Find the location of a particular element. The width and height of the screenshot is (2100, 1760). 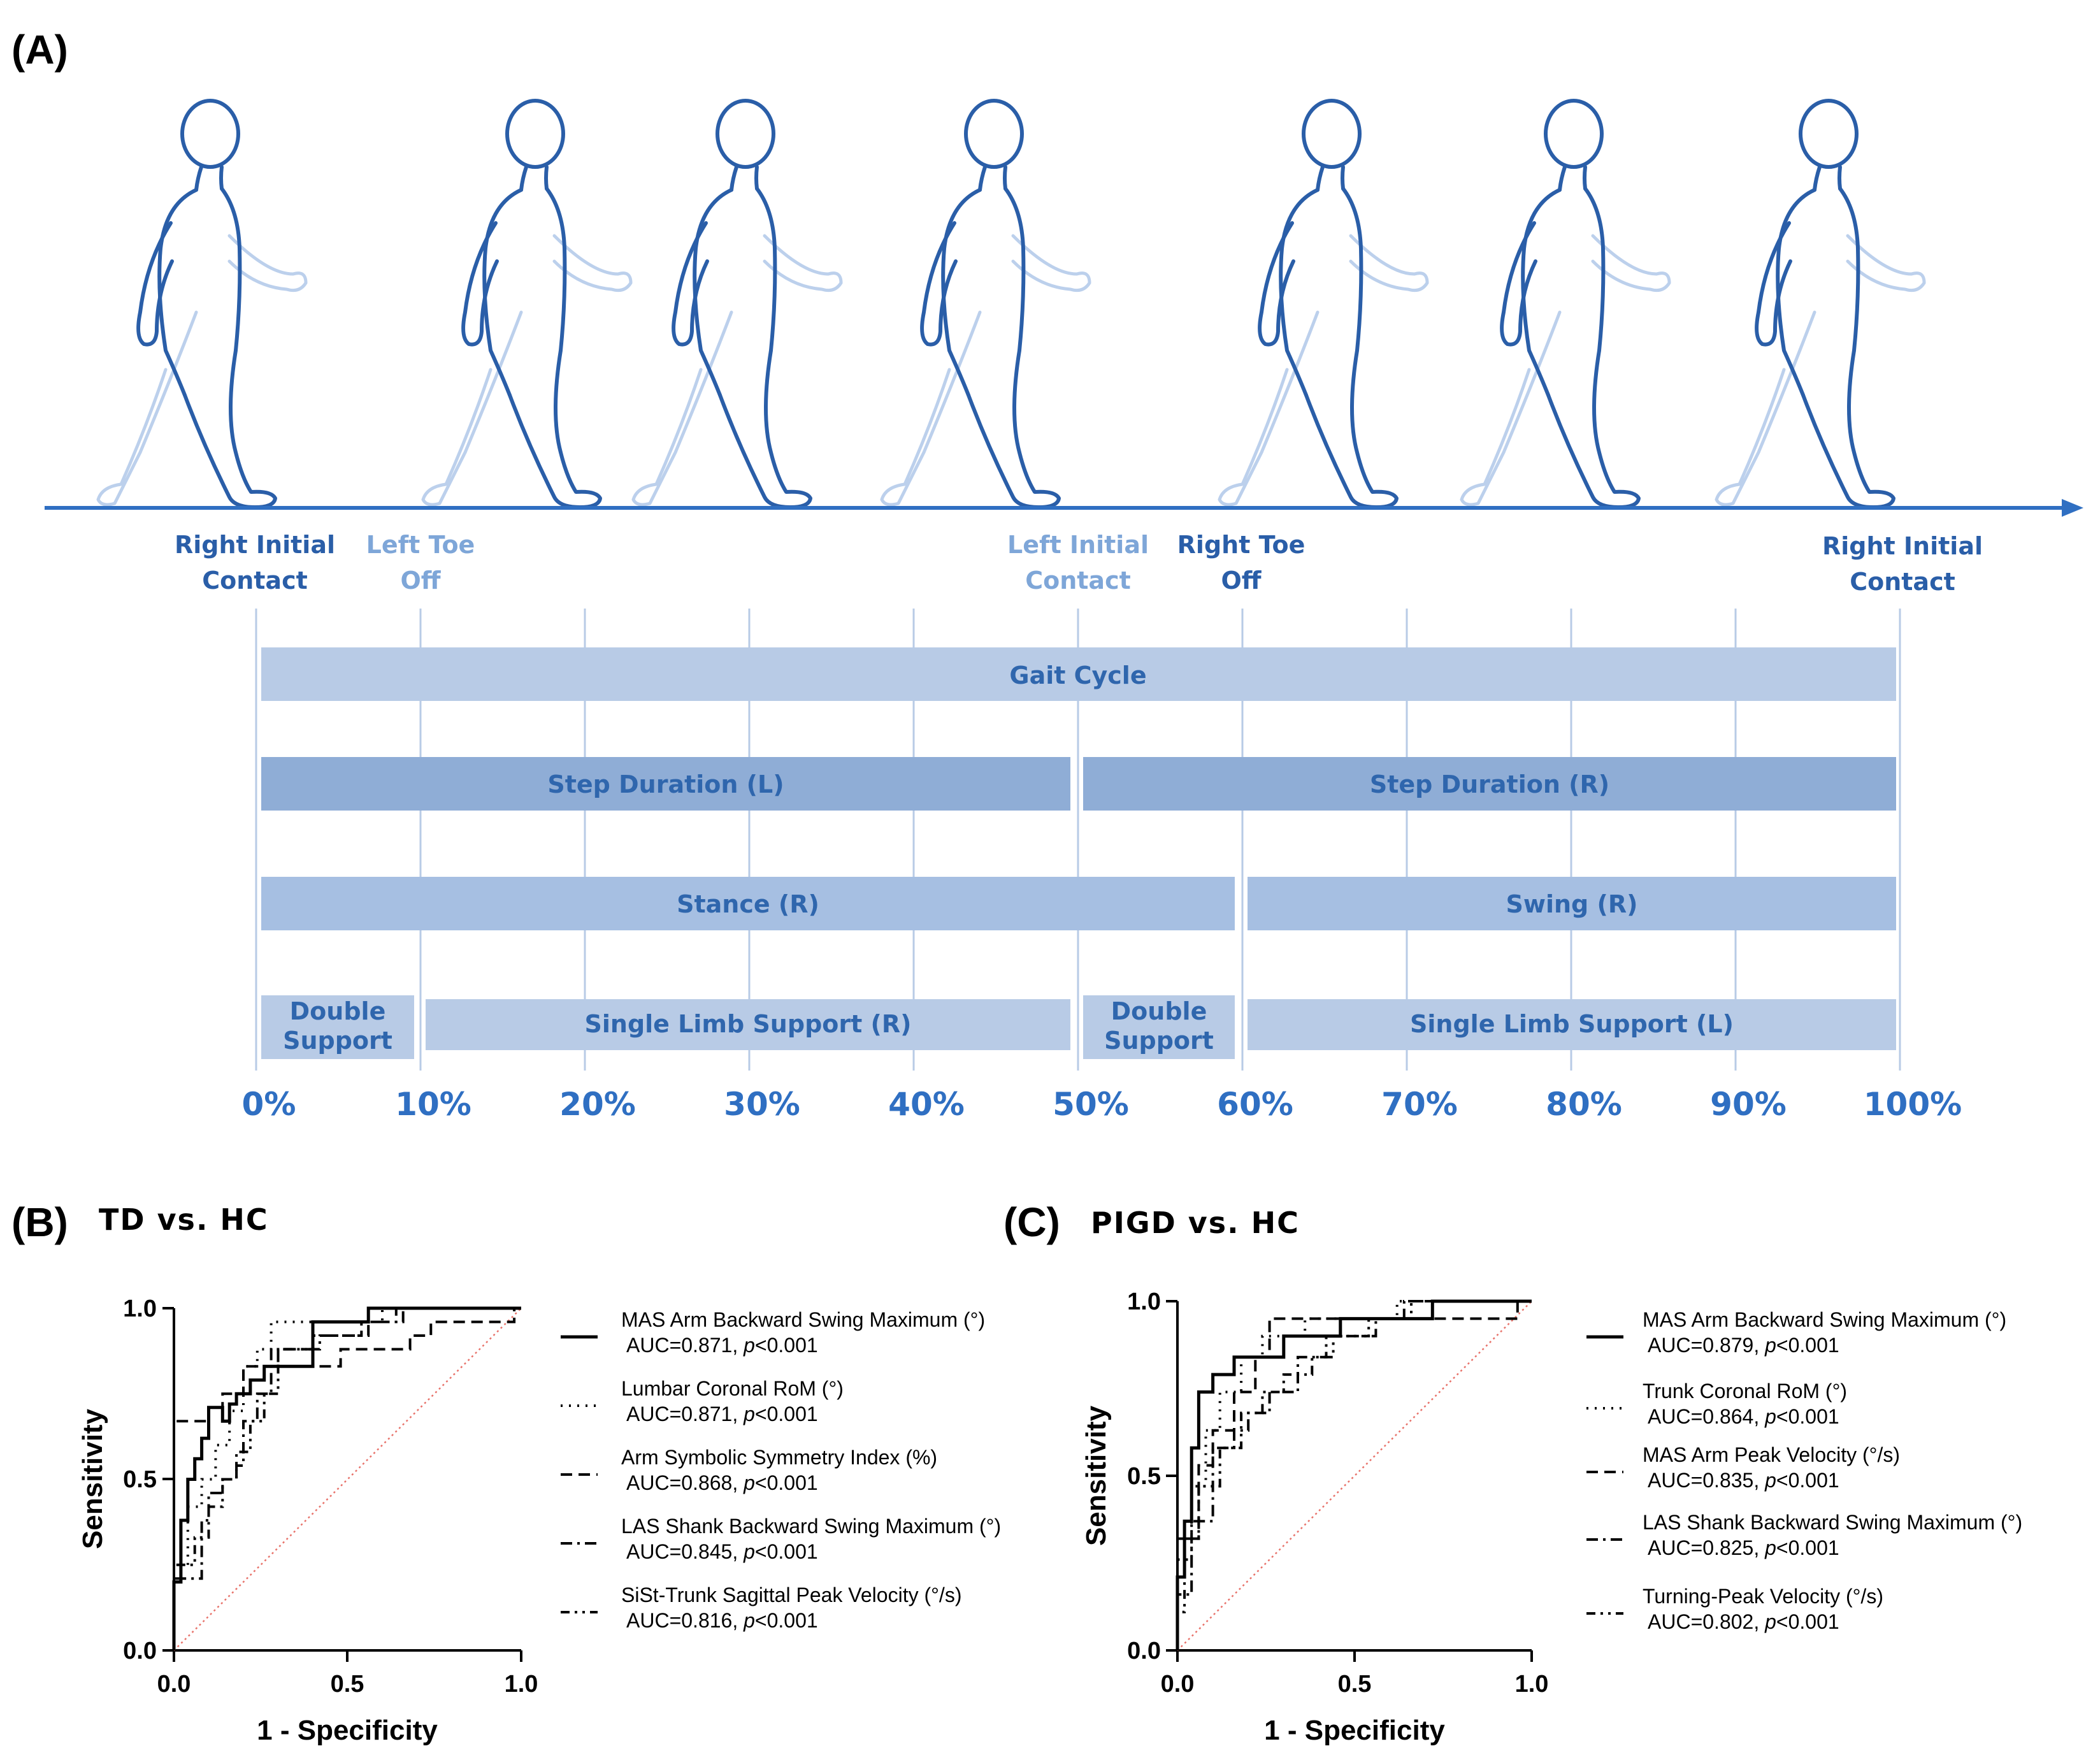

bar-swing-right-label: Swing (R) is located at coordinates (1572, 904).